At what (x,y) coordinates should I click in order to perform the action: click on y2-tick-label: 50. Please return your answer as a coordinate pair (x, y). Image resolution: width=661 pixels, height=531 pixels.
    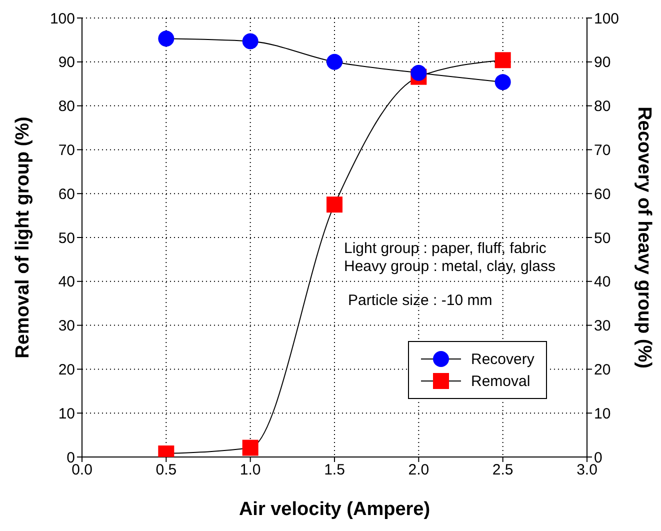
    Looking at the image, I should click on (602, 238).